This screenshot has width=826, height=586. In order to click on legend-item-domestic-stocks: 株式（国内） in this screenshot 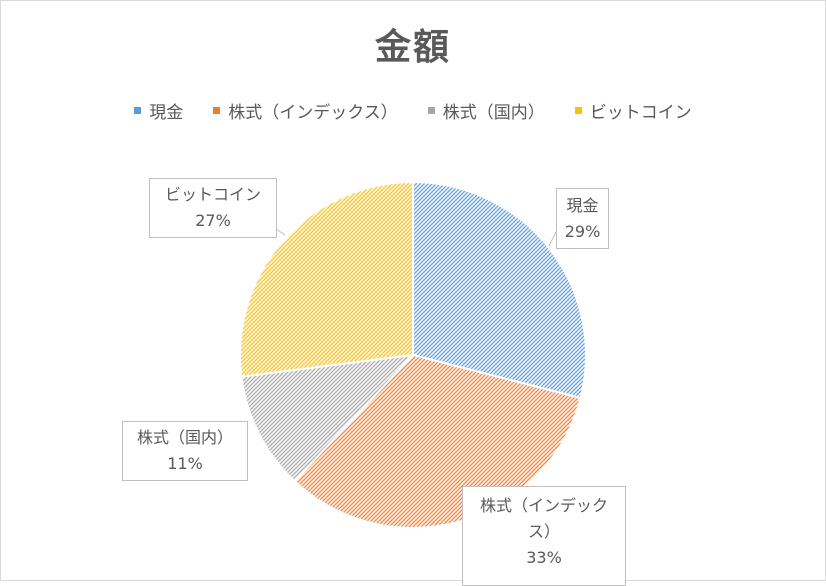, I will do `click(486, 110)`.